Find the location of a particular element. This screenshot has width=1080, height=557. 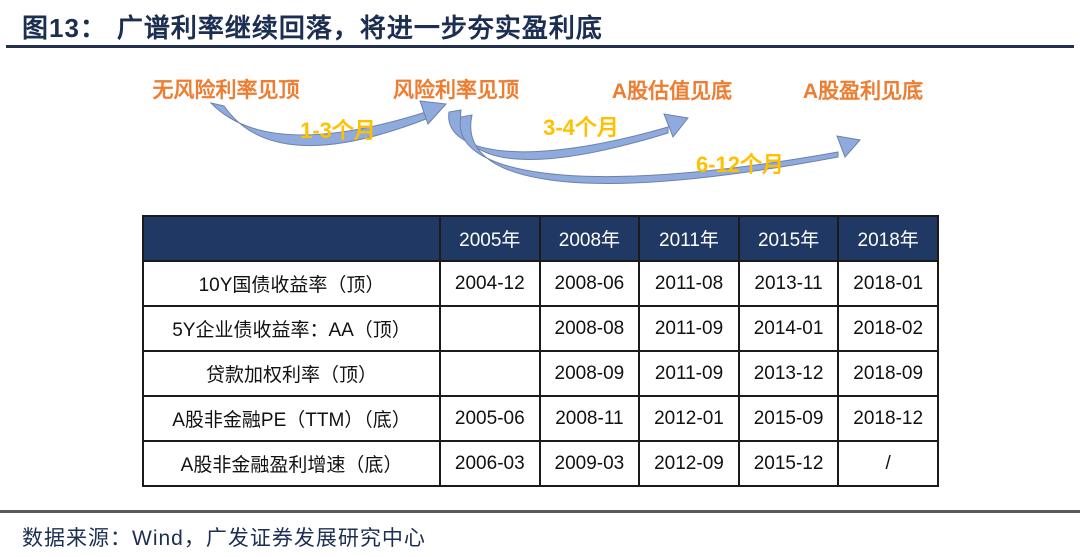

table-header-row: 2005年 2008年 2011年 2015年 2018年 is located at coordinates (540, 238).